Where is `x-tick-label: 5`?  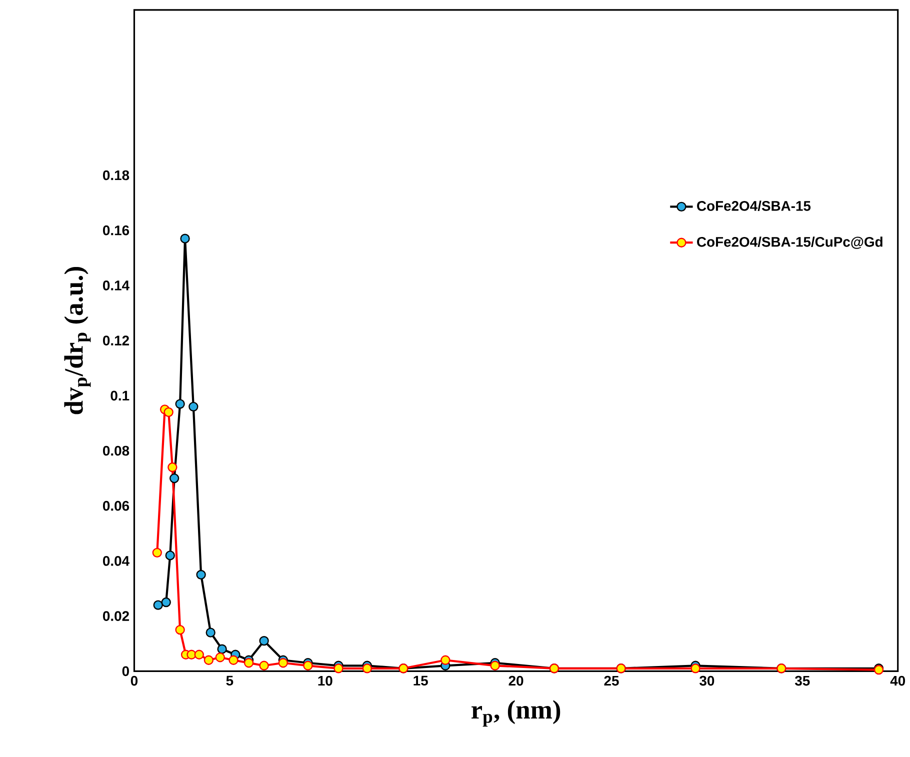
x-tick-label: 5 is located at coordinates (230, 681).